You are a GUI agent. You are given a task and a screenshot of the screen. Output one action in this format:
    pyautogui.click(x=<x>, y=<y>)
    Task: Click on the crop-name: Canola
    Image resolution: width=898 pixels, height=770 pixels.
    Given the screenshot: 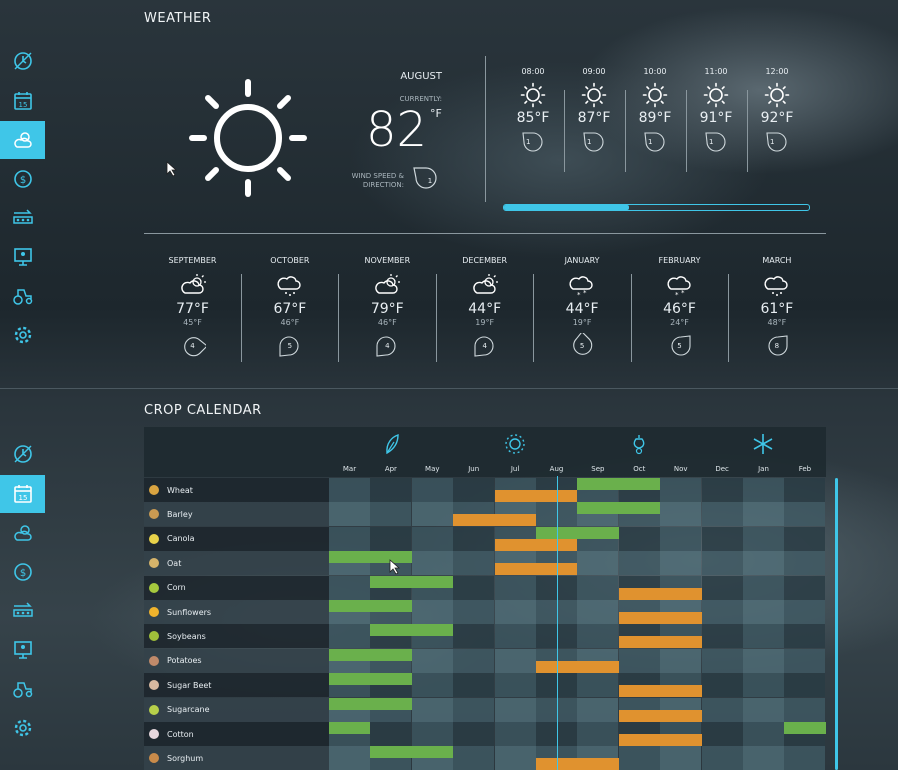 What is the action you would take?
    pyautogui.click(x=236, y=538)
    